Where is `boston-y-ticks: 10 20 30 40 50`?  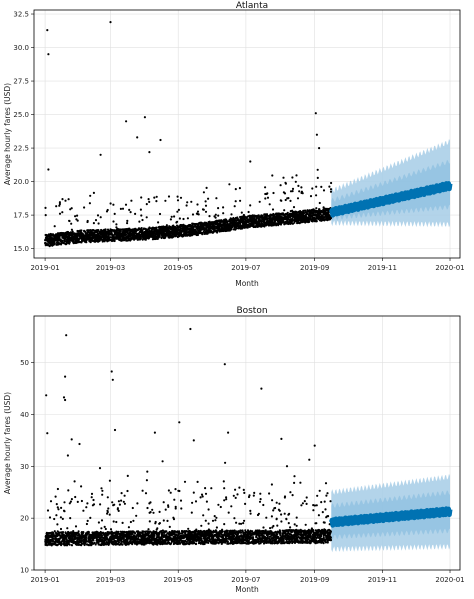
boston-y-ticks: 10 20 30 40 50 is located at coordinates (27, 467).